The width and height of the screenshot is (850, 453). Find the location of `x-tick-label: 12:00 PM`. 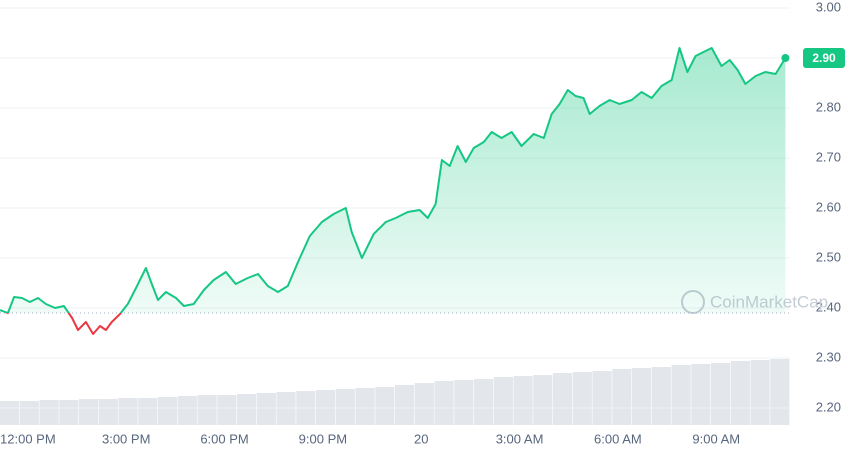

x-tick-label: 12:00 PM is located at coordinates (28, 438).